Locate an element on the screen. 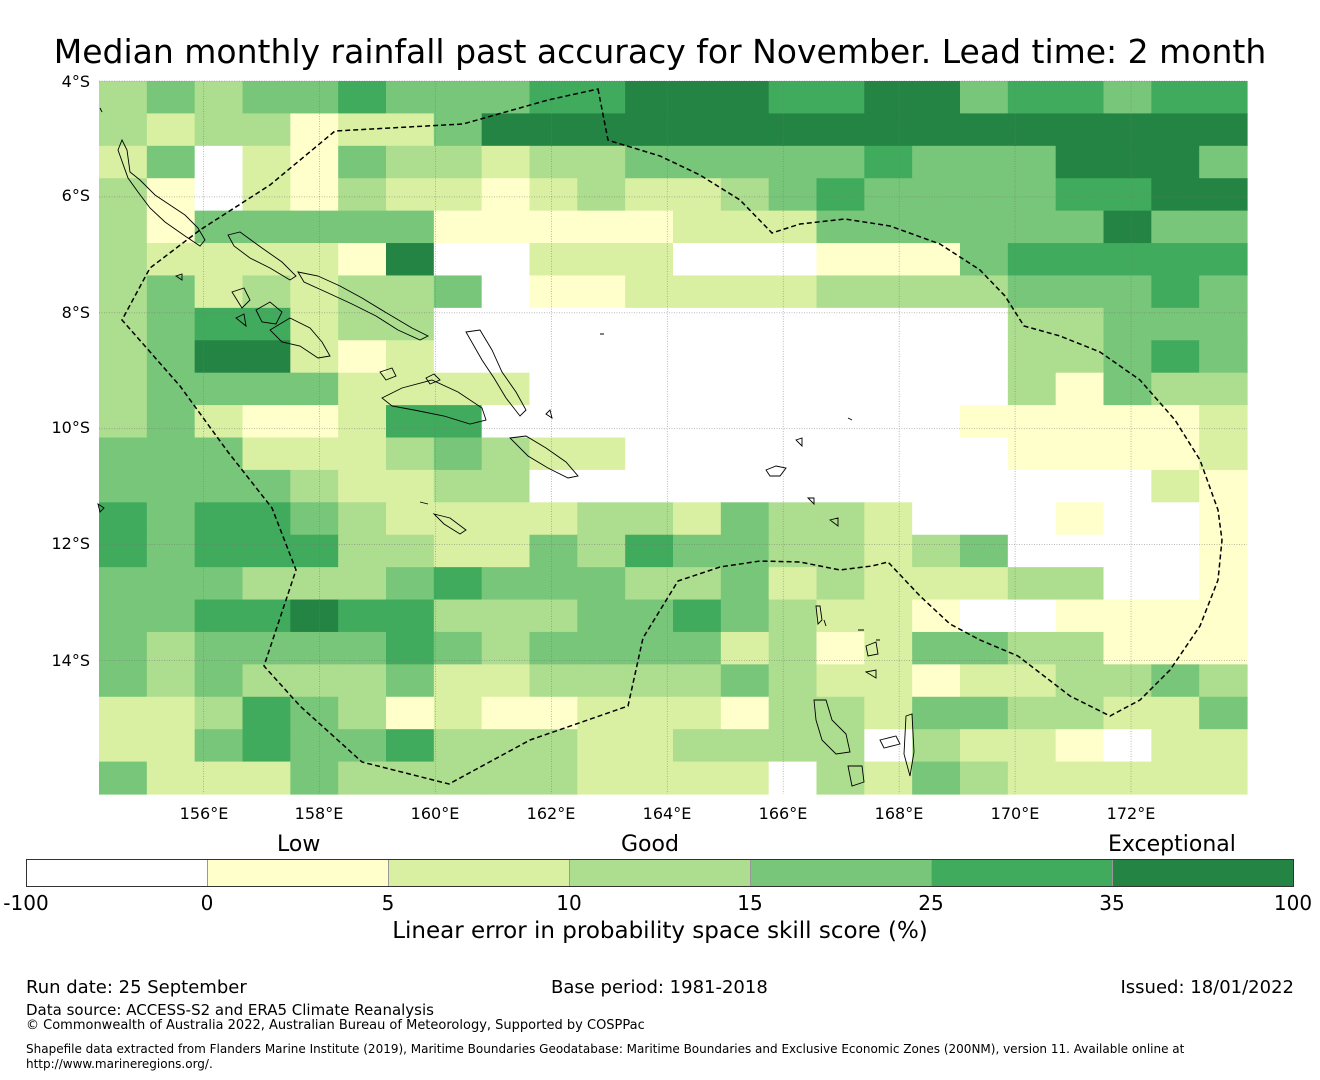 This screenshot has height=1080, width=1320. lon-label-164e: 164°E is located at coordinates (667, 813).